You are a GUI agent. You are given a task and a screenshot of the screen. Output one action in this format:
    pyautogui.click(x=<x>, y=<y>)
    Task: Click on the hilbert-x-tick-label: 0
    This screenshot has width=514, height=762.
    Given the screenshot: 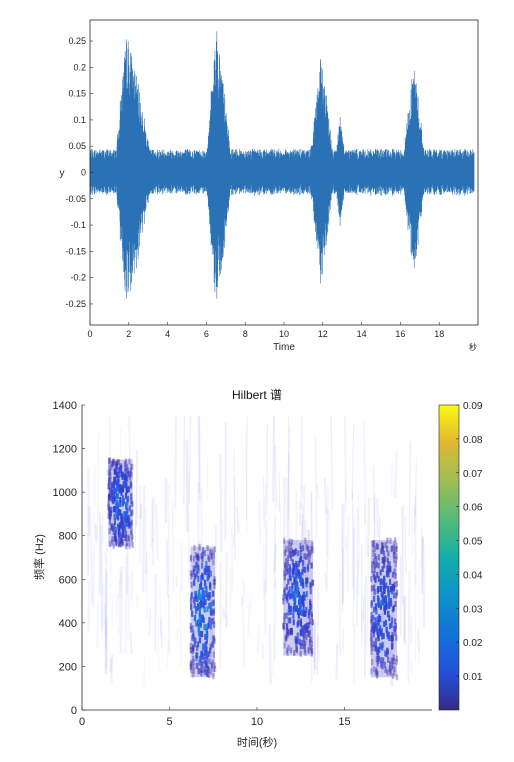 What is the action you would take?
    pyautogui.click(x=82, y=722)
    